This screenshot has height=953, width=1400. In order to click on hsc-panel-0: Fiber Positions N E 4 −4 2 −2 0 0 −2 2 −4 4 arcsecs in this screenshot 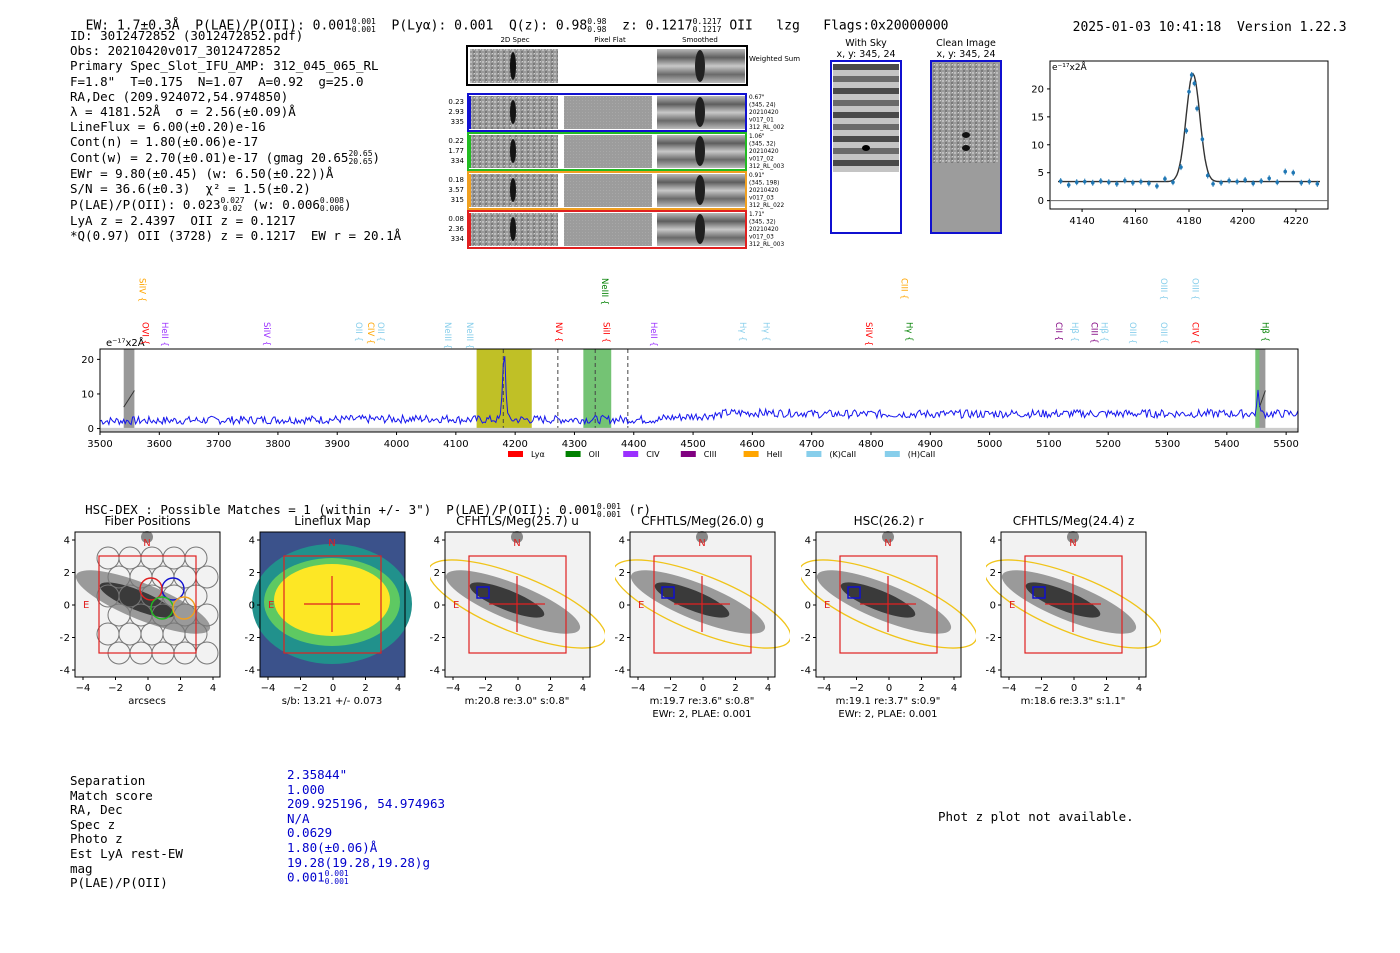, I will do `click(147, 617)`.